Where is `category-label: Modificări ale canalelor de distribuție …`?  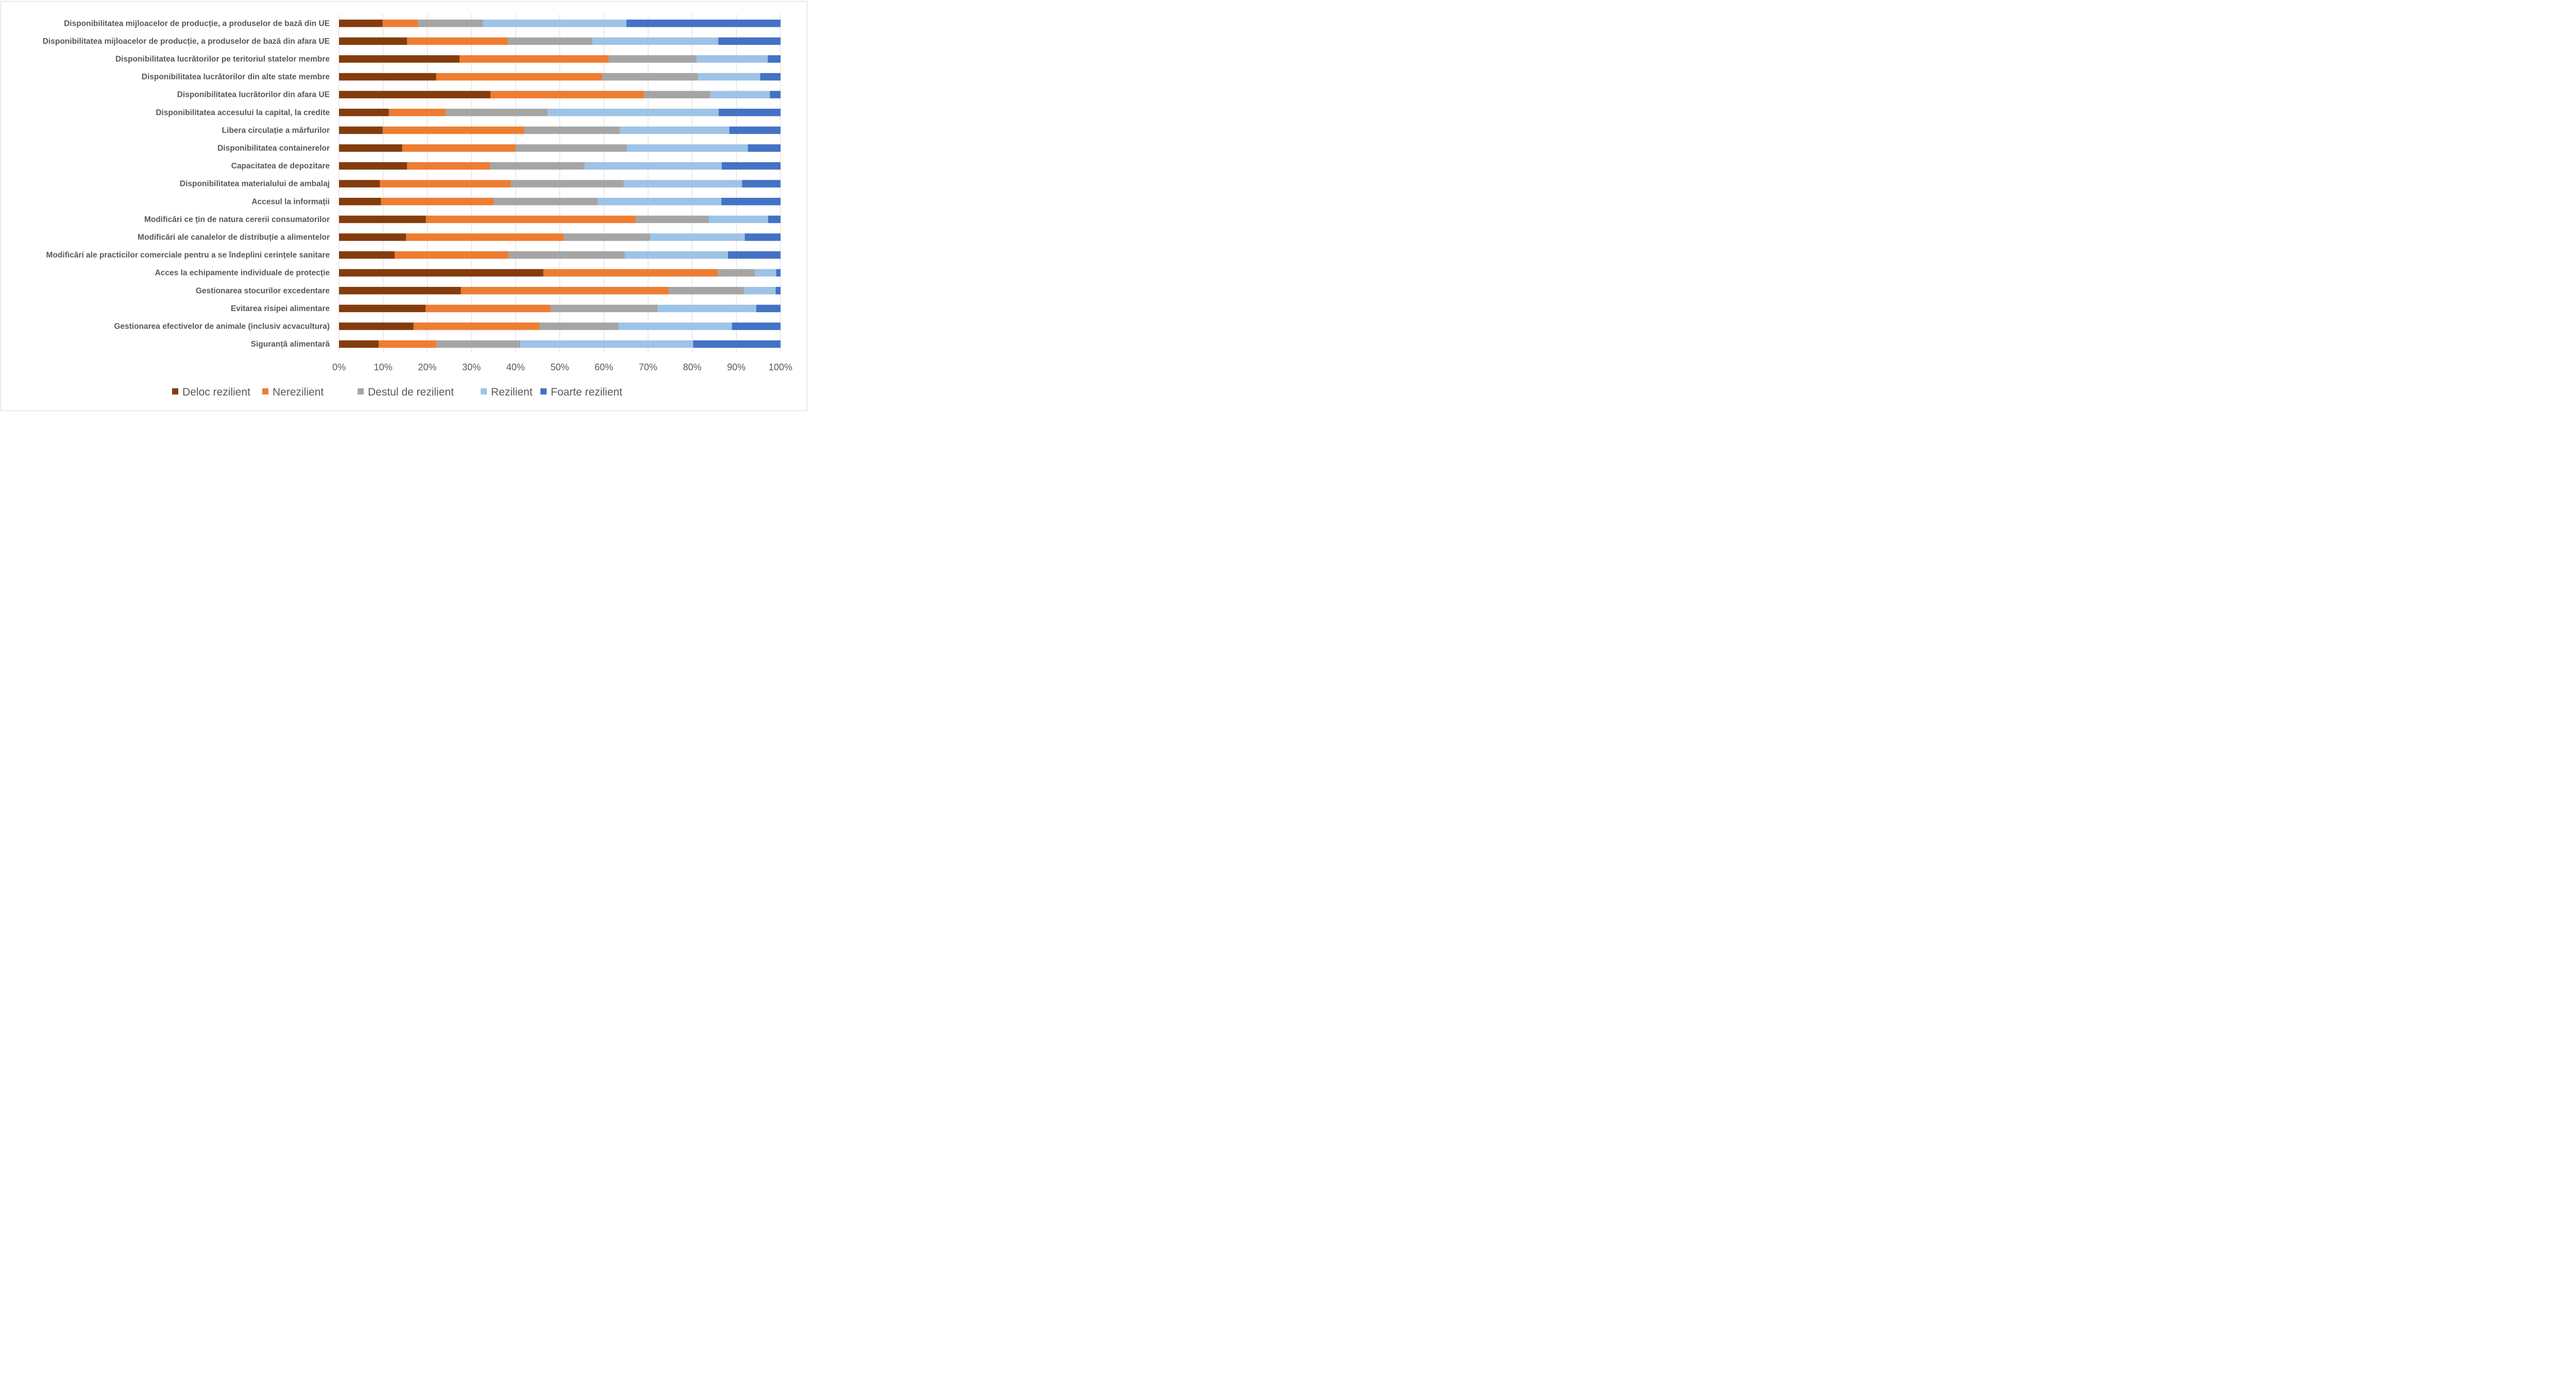 category-label: Modificări ale canalelor de distribuție … is located at coordinates (234, 238).